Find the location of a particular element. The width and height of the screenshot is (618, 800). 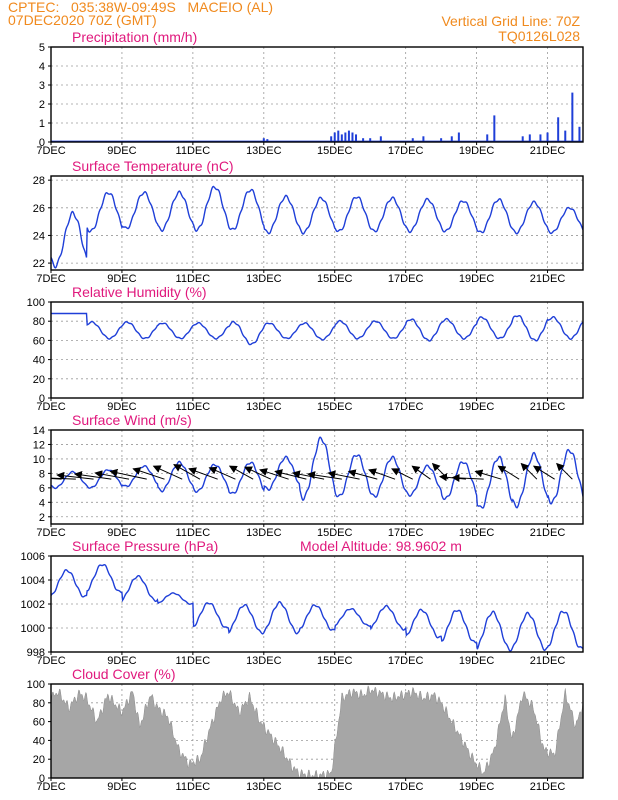

y-tick-label: 2 is located at coordinates (42, 105).